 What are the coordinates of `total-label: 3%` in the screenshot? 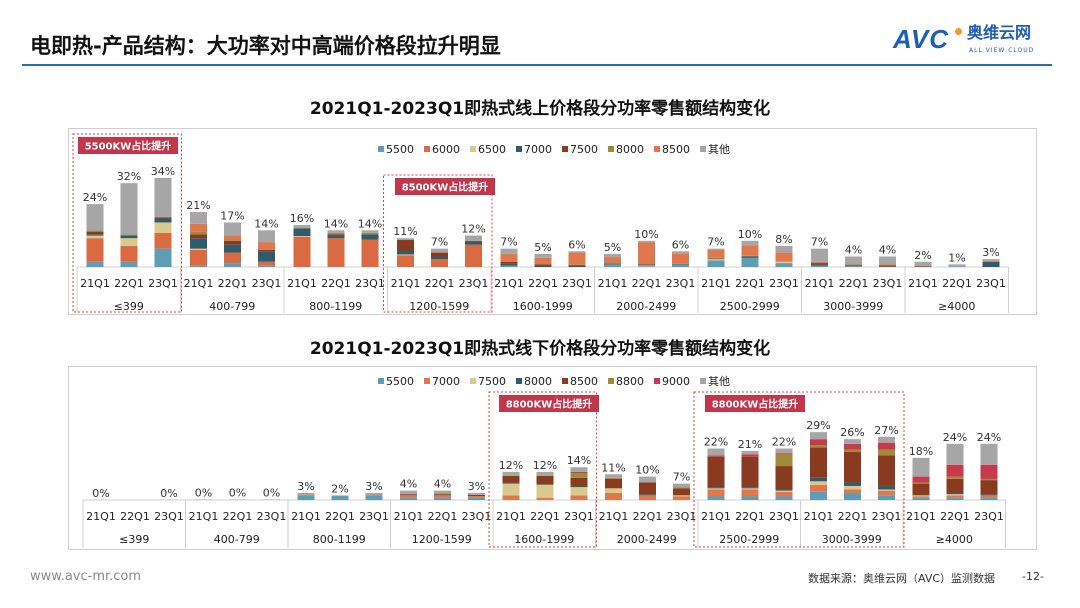 It's located at (305, 486).